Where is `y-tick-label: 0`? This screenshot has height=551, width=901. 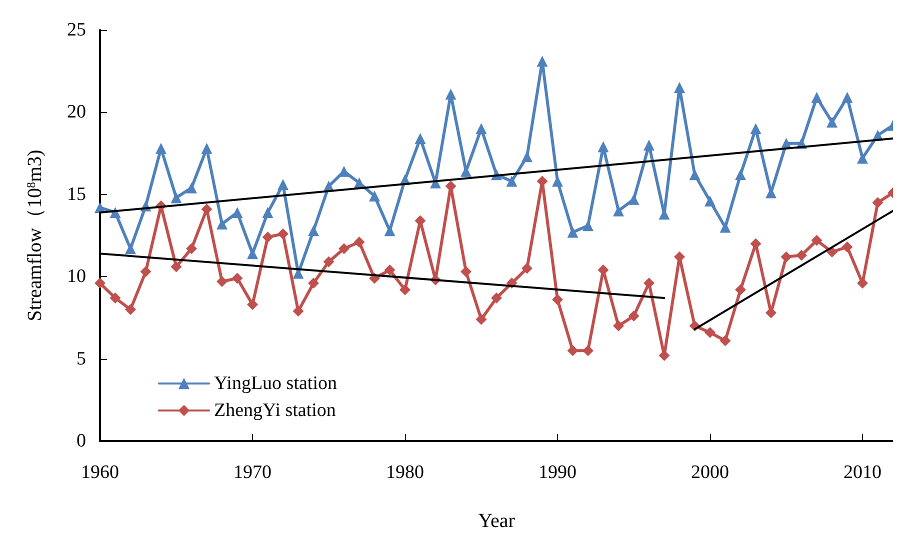 y-tick-label: 0 is located at coordinates (81, 441).